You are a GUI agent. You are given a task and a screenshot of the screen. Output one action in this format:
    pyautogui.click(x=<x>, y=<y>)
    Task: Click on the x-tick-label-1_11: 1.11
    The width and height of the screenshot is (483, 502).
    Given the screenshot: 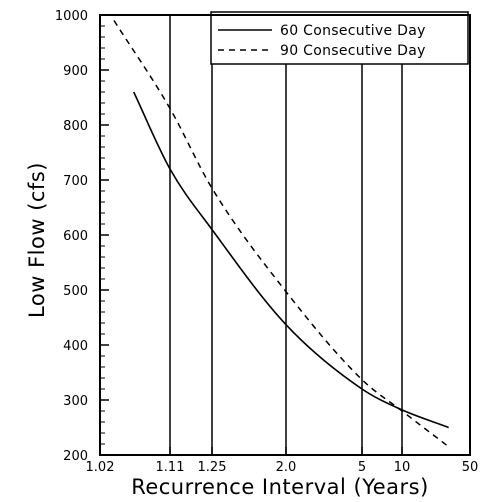 What is the action you would take?
    pyautogui.click(x=170, y=467)
    